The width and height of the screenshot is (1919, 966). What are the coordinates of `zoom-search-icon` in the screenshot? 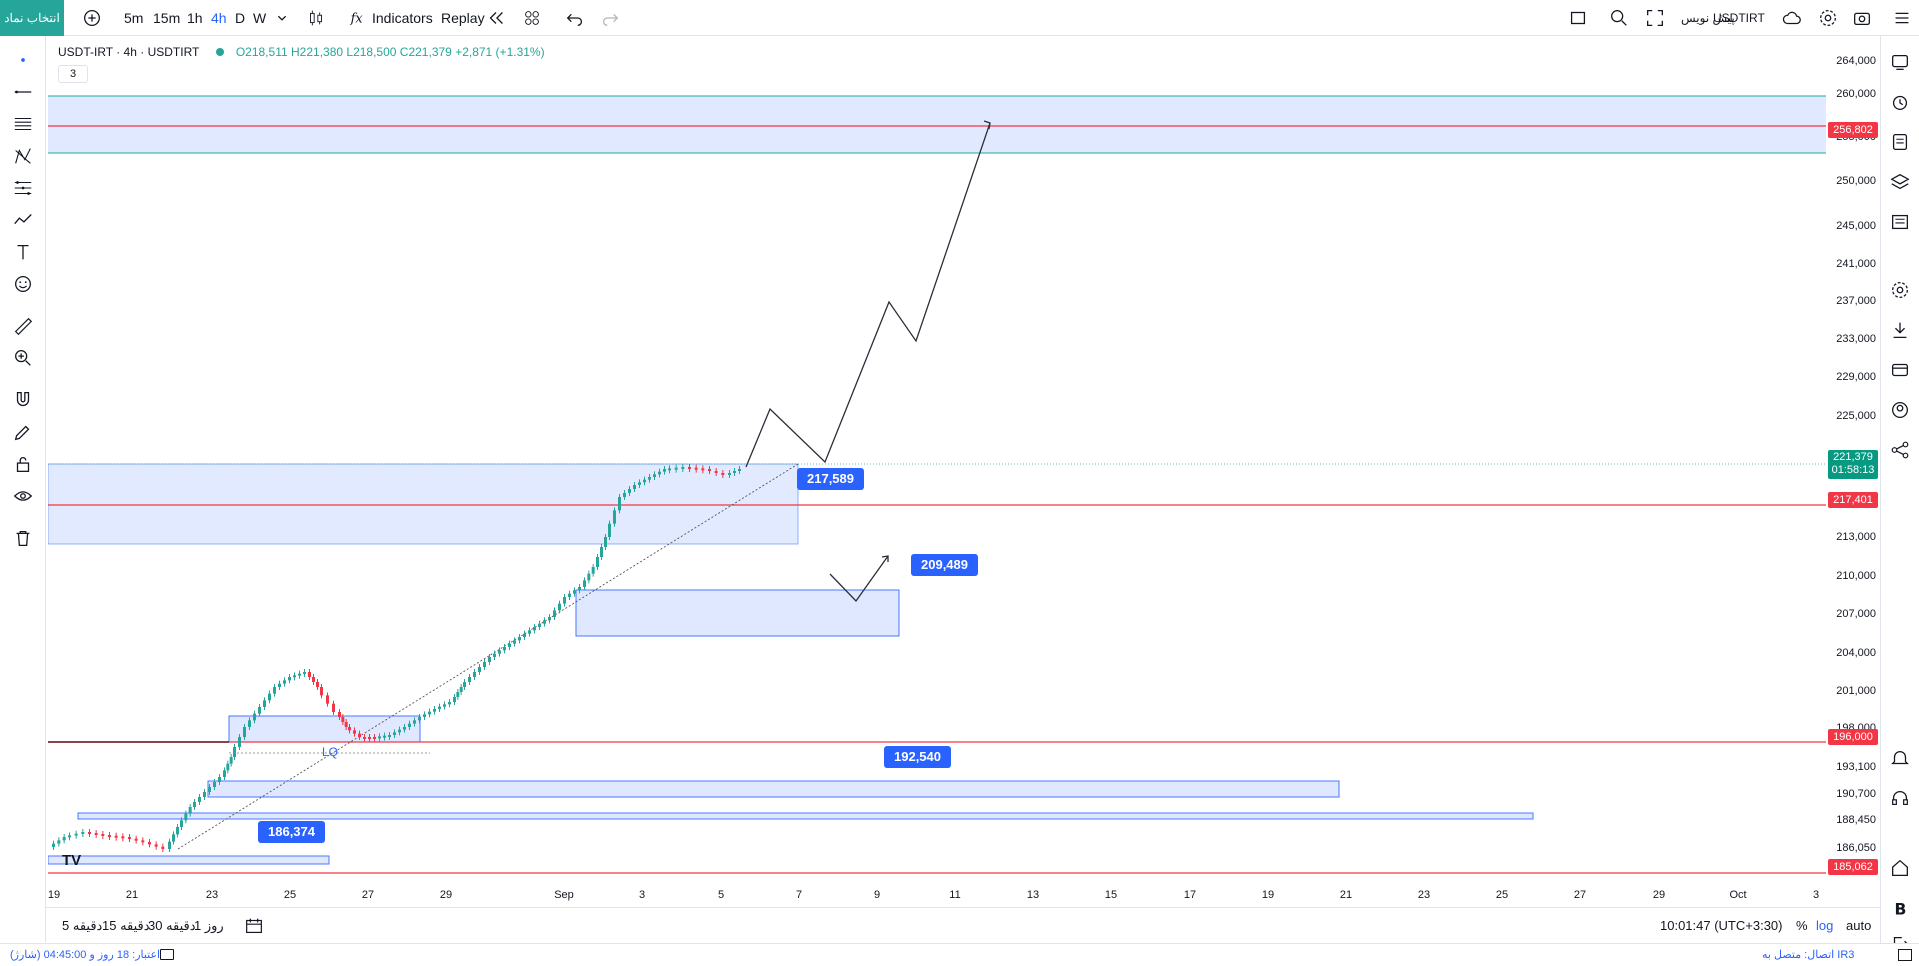 It's located at (1619, 18).